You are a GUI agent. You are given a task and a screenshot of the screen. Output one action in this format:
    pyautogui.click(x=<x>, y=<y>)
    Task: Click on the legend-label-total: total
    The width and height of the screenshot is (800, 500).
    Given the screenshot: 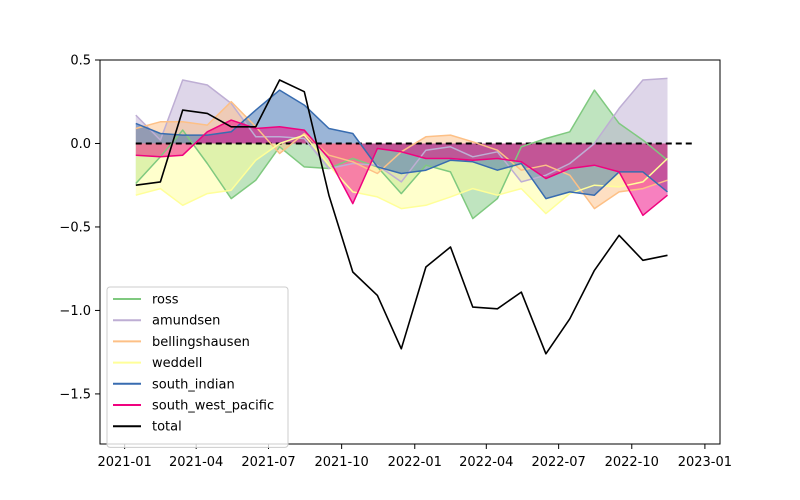 What is the action you would take?
    pyautogui.click(x=167, y=427)
    